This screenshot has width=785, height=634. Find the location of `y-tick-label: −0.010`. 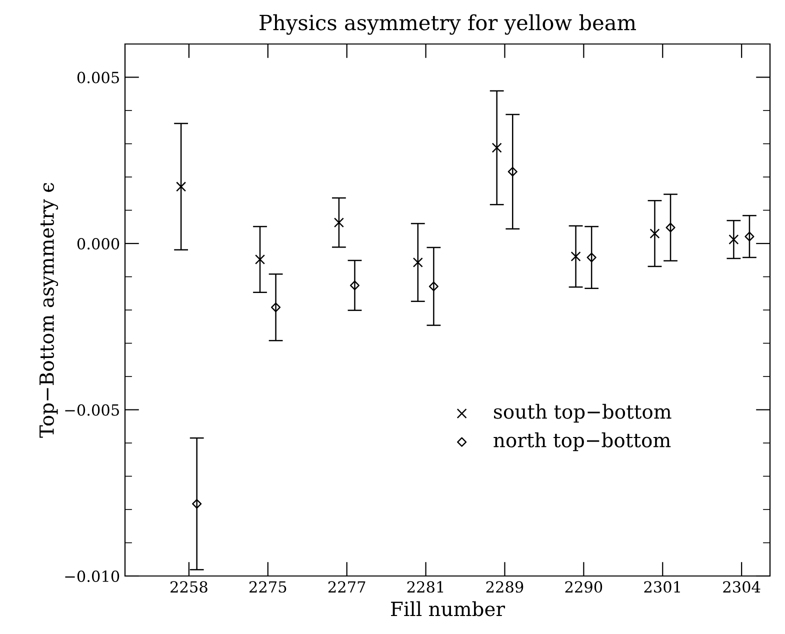

y-tick-label: −0.010 is located at coordinates (92, 576).